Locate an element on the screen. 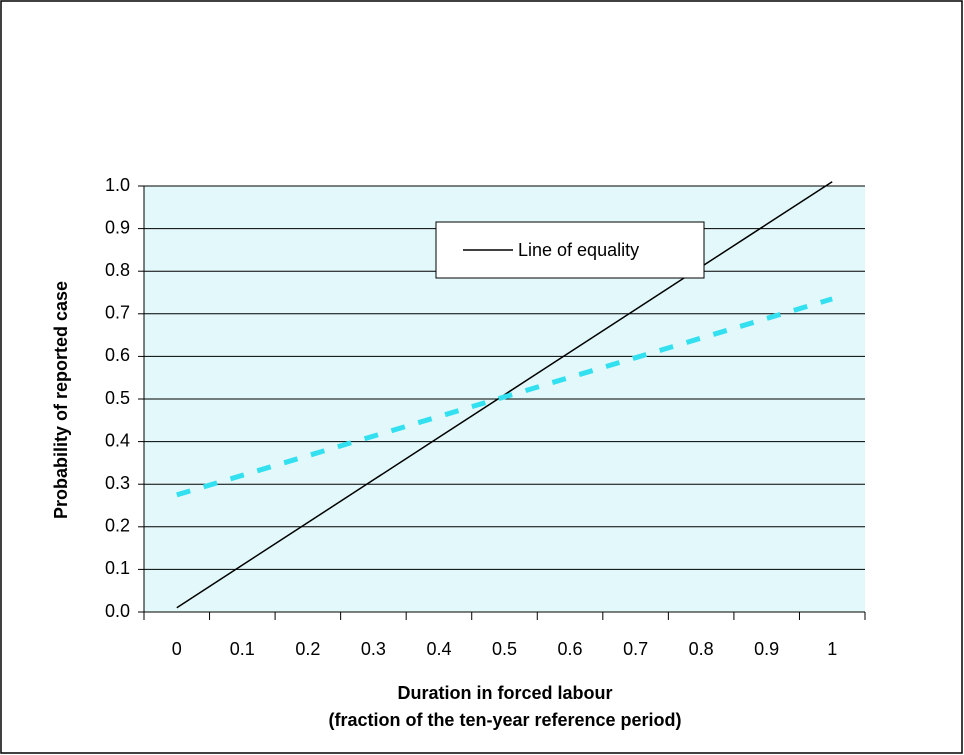  x-tick-label: 0.5 is located at coordinates (504, 649).